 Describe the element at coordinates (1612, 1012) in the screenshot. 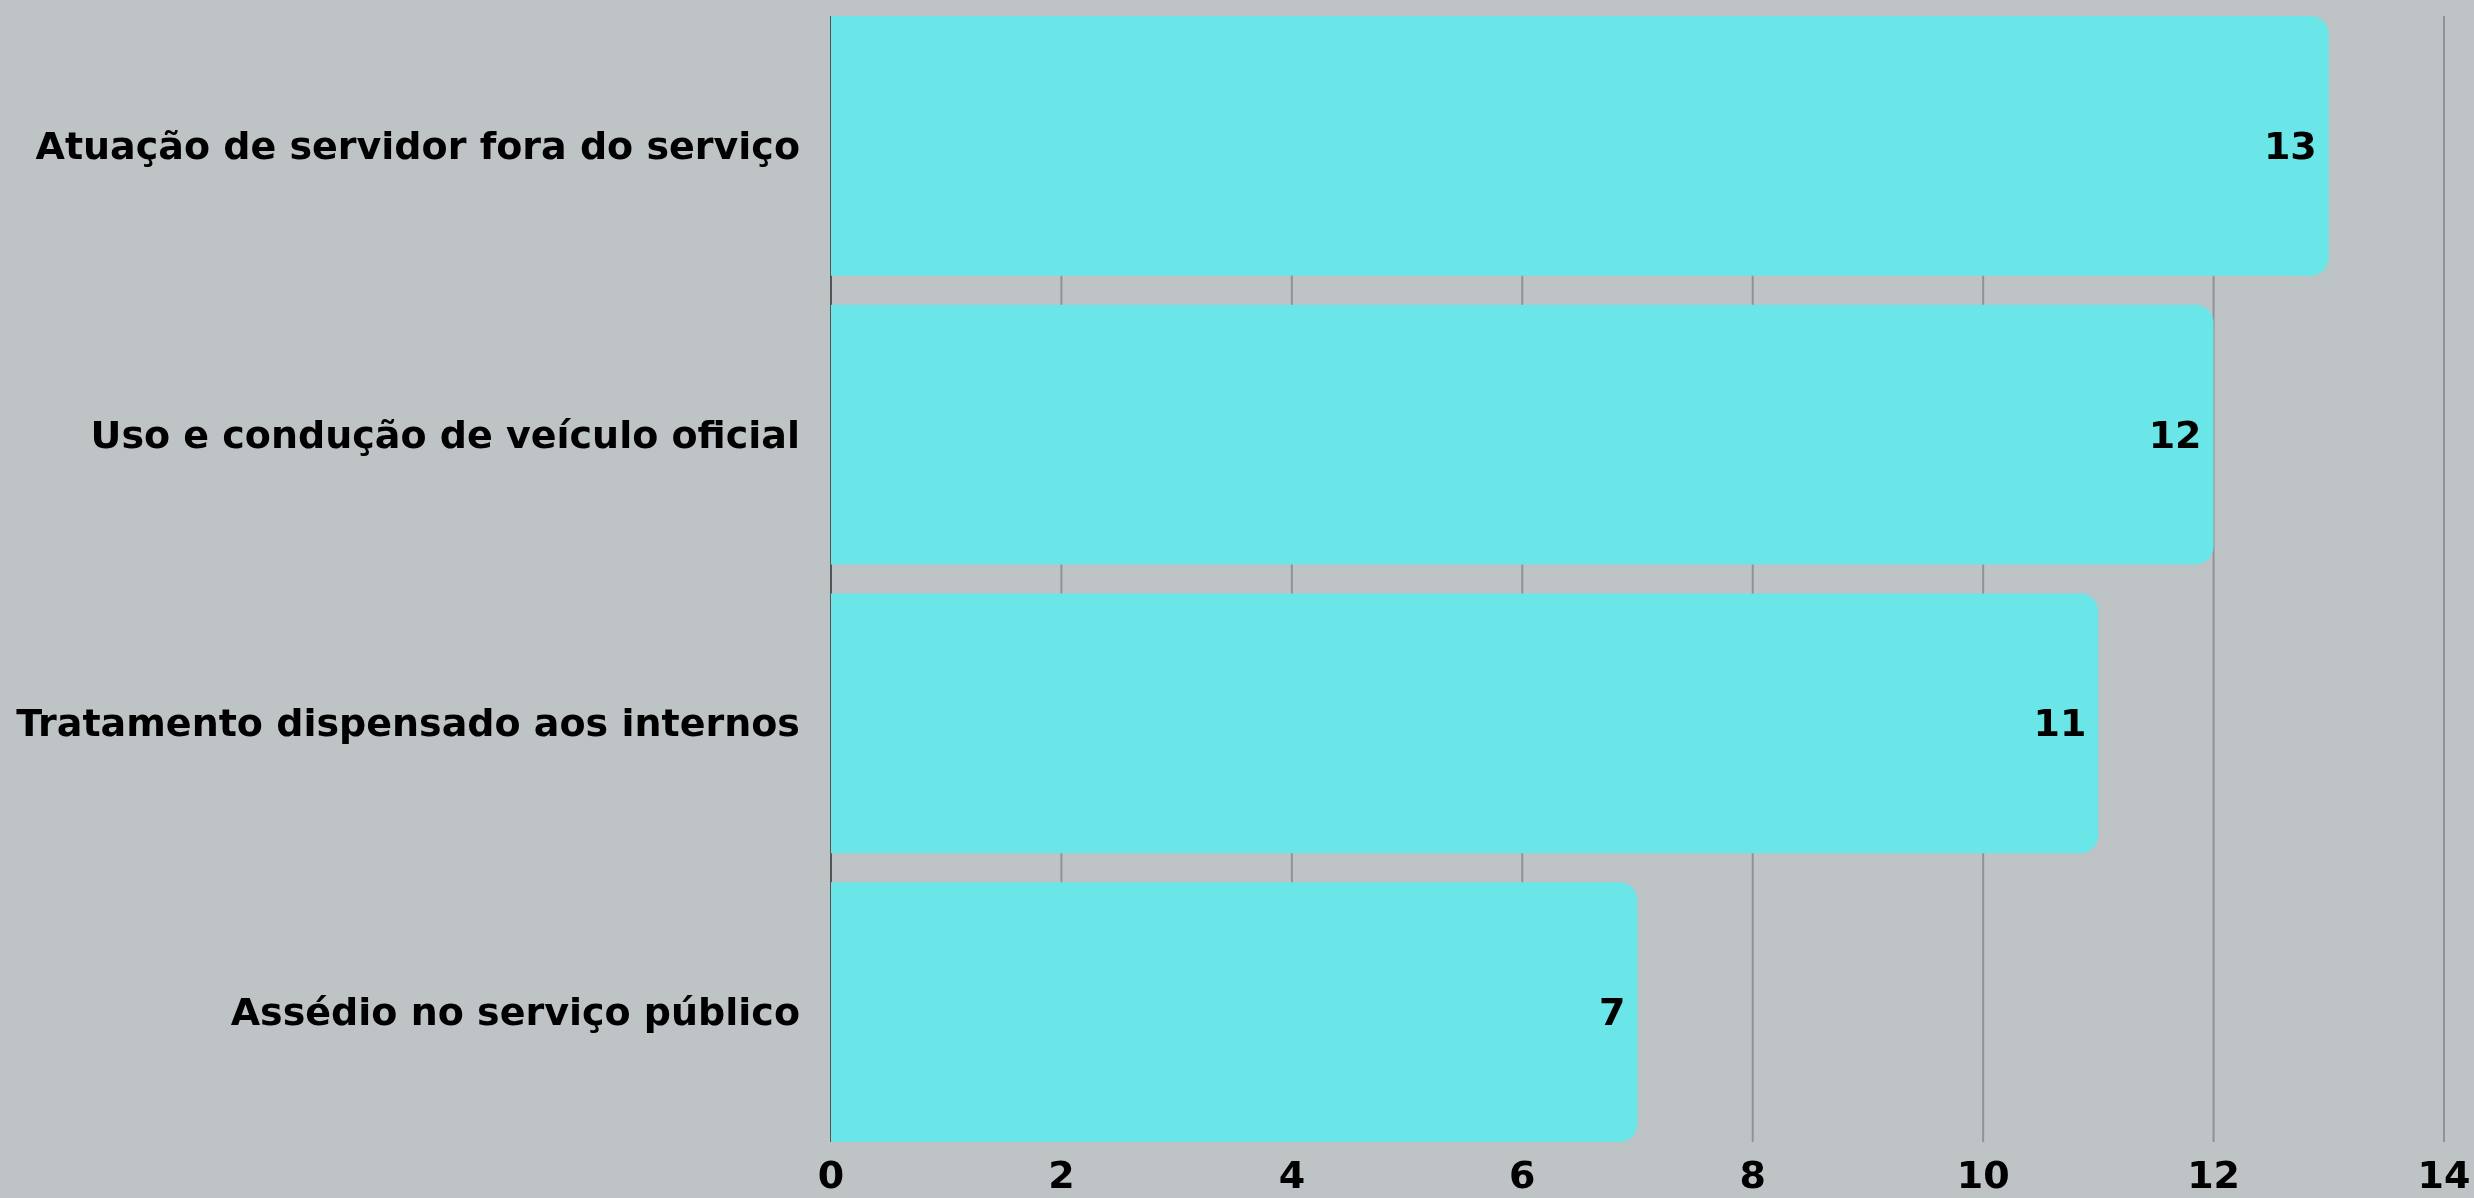

I see `data-label: 7` at that location.